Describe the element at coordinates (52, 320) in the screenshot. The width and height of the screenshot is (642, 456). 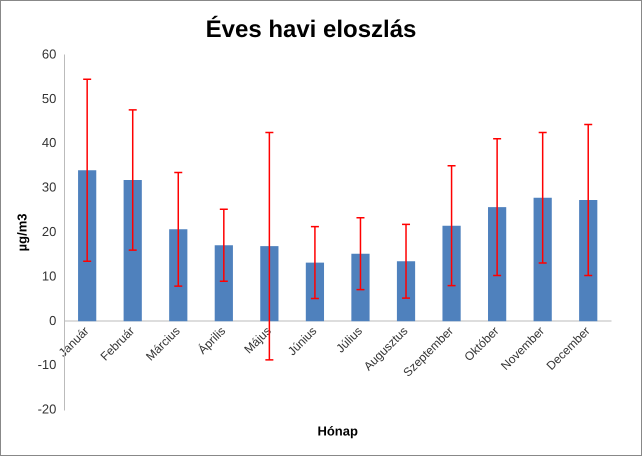
I see `y-tick-label: 0` at that location.